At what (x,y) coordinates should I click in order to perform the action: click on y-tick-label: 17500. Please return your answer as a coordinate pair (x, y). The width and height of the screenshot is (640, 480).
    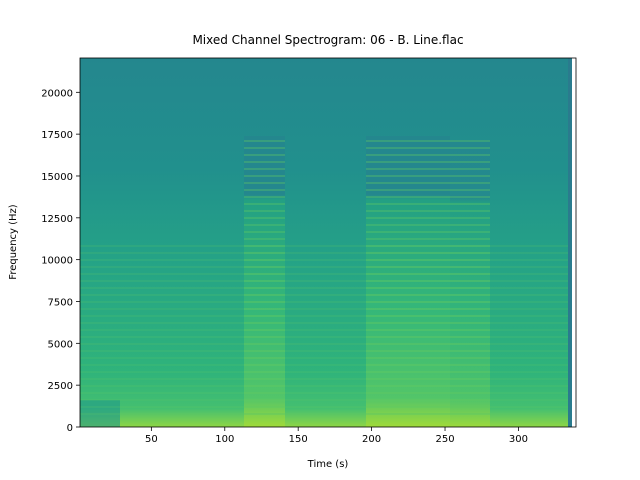
    Looking at the image, I should click on (57, 135).